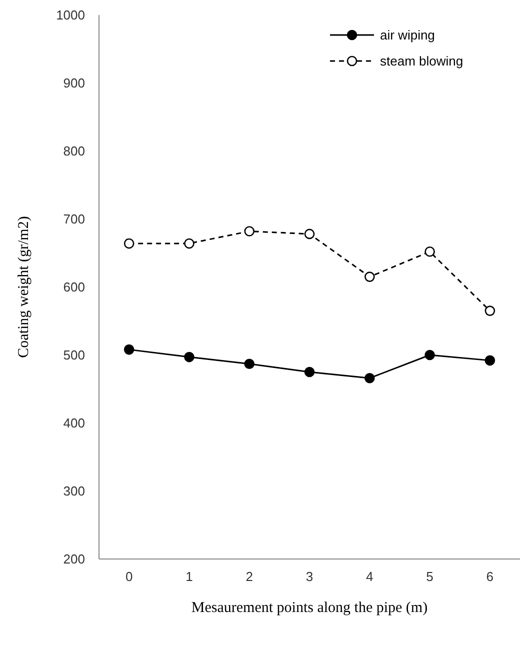 This screenshot has width=521, height=651. What do you see at coordinates (310, 576) in the screenshot?
I see `x-tick-label: 3` at bounding box center [310, 576].